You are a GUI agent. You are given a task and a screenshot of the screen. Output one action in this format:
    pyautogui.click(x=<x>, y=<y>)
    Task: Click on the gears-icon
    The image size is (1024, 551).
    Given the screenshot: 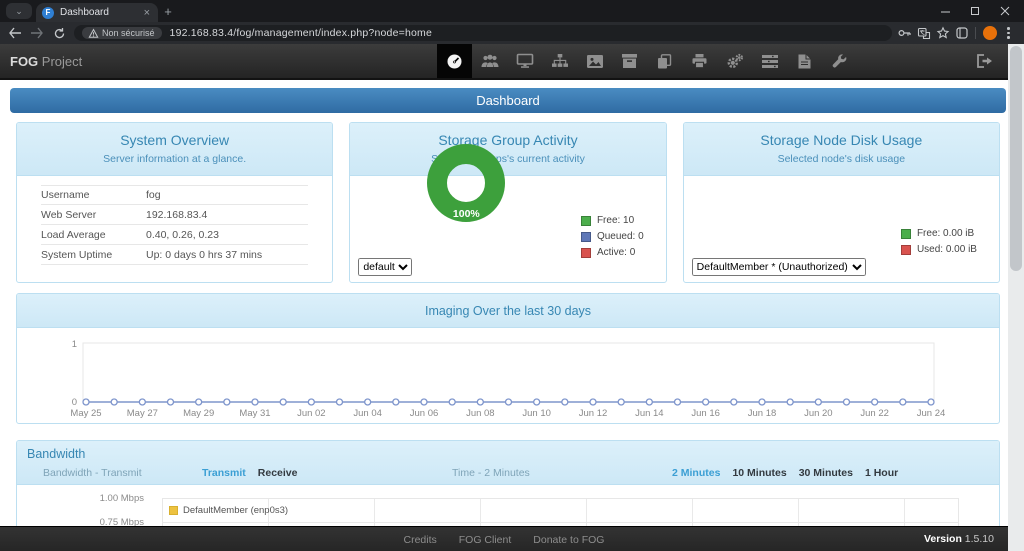 What is the action you would take?
    pyautogui.click(x=735, y=60)
    